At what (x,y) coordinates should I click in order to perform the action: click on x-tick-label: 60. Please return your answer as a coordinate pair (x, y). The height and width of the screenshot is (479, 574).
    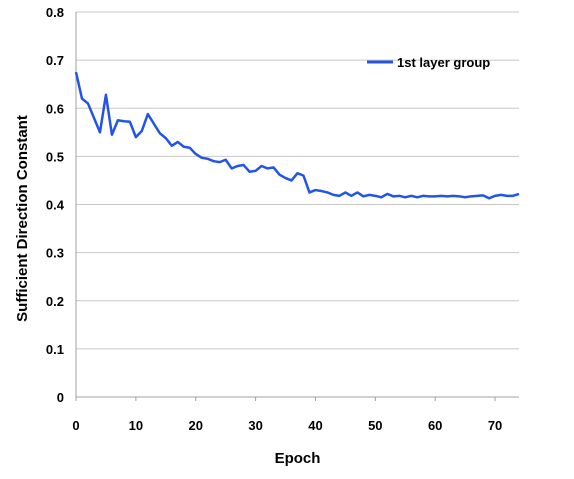
    Looking at the image, I should click on (435, 425).